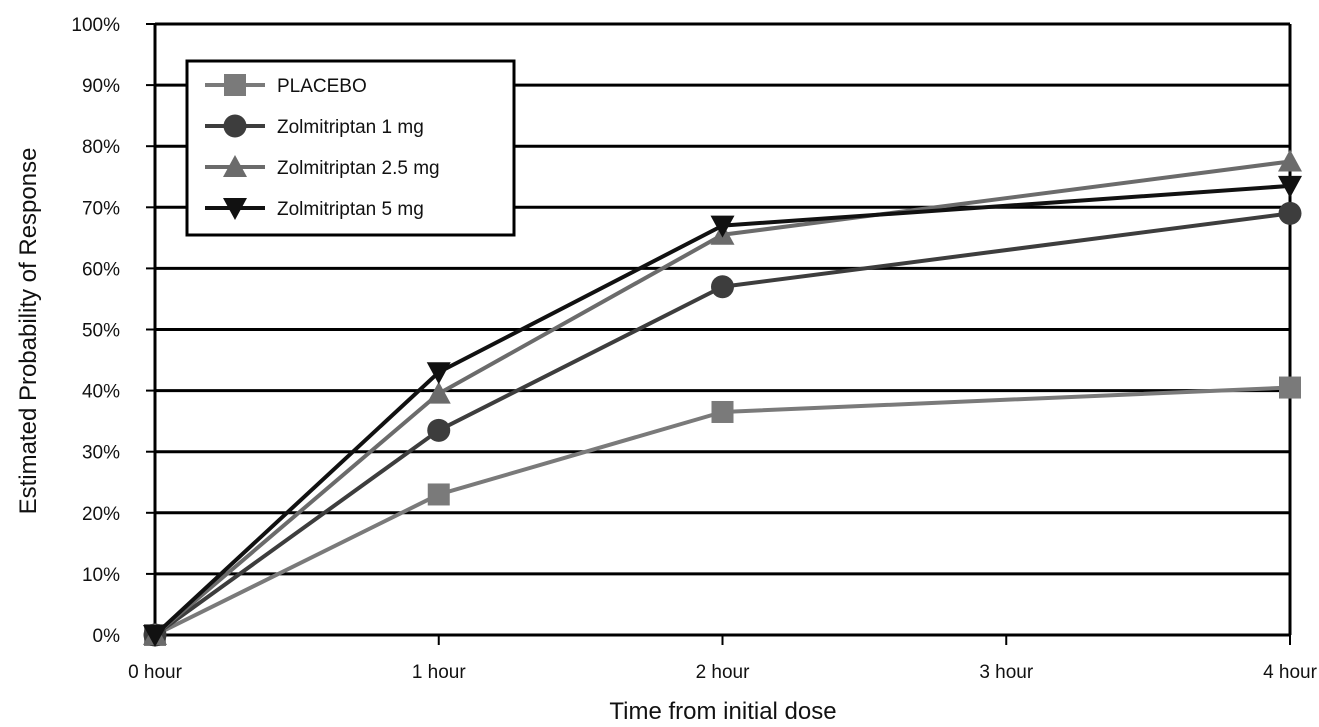 The height and width of the screenshot is (727, 1319). I want to click on legend-entry: Zolmitriptan 2.5 mg, so click(322, 167).